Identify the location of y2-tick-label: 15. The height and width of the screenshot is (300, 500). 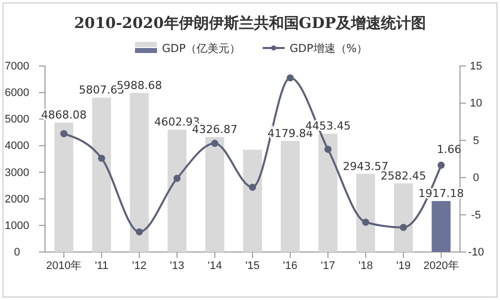
(476, 66).